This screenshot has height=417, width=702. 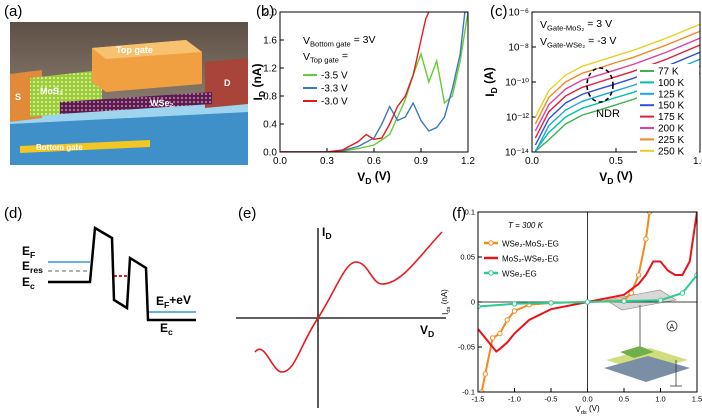 What do you see at coordinates (339, 41) in the screenshot?
I see `annotation: VBottom gate = 3V` at bounding box center [339, 41].